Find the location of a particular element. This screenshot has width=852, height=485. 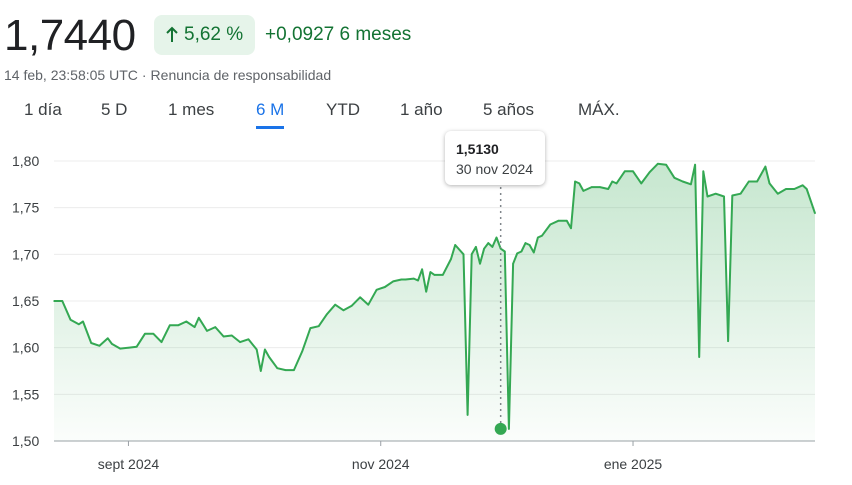

y-tick-label: 1,55 is located at coordinates (25, 394).